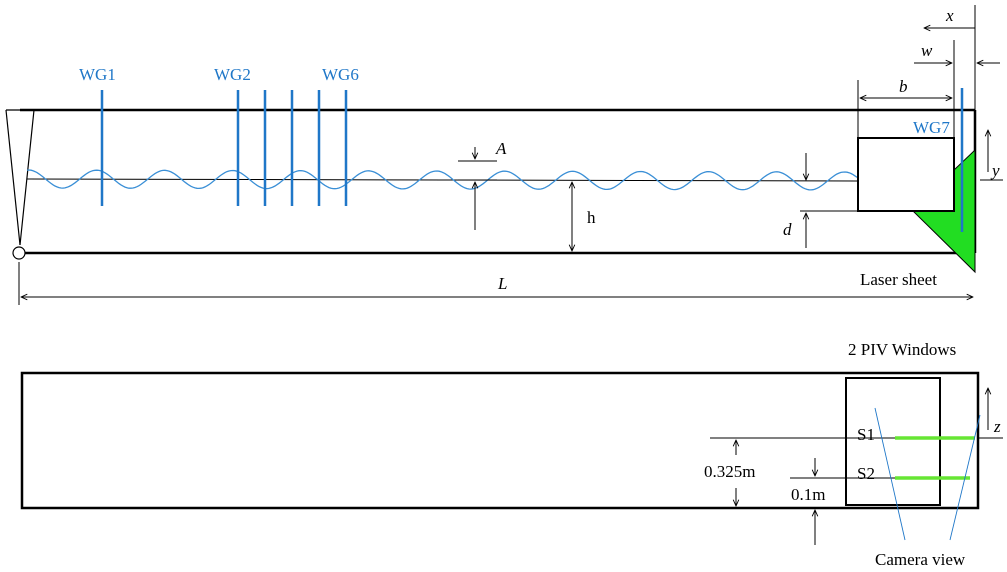 The width and height of the screenshot is (1007, 572). Describe the element at coordinates (232, 74) in the screenshot. I see `wg2-label: WG2` at that location.